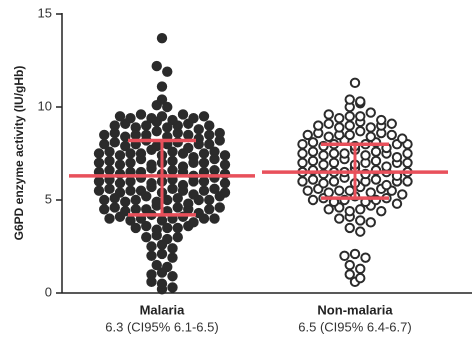  What do you see at coordinates (48, 291) in the screenshot?
I see `y-tick-label: 0` at bounding box center [48, 291].